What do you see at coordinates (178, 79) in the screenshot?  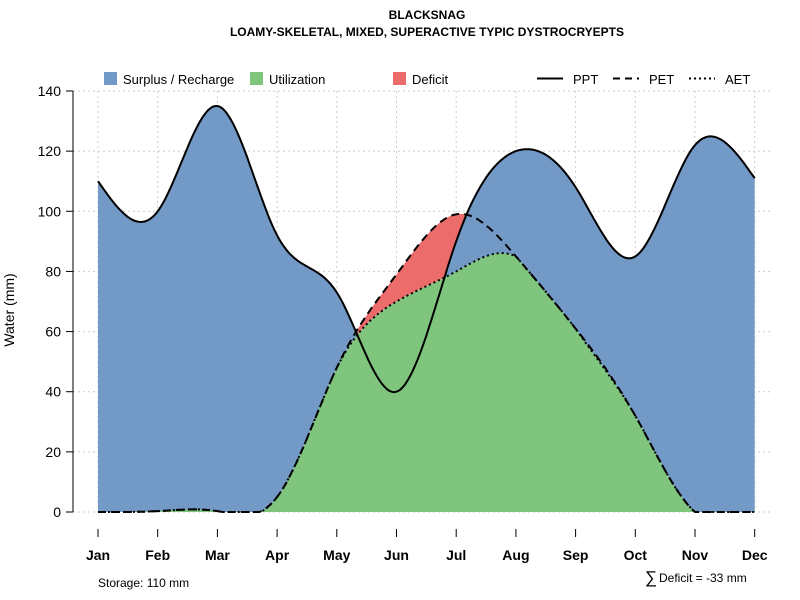 I see `legend-label-surplus: Surplus / Recharge` at bounding box center [178, 79].